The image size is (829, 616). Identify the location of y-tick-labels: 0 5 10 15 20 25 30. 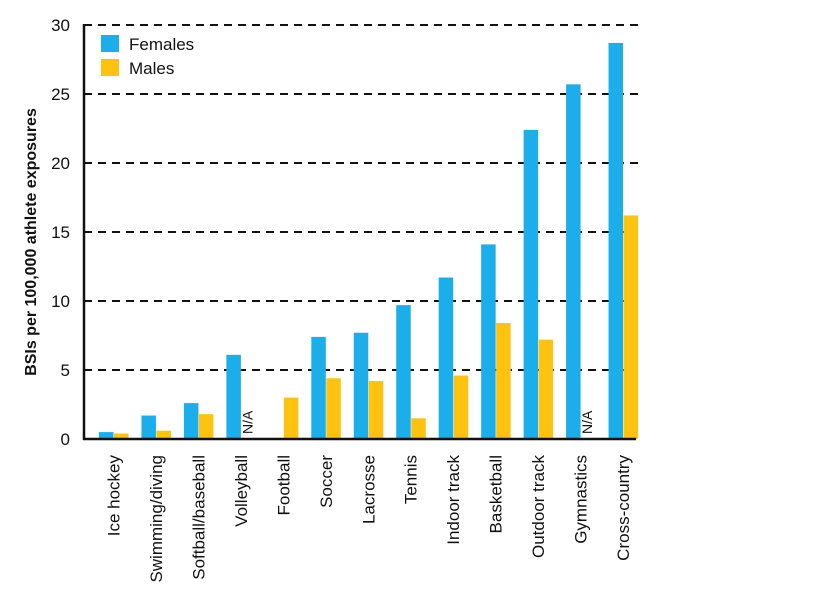
(60, 232).